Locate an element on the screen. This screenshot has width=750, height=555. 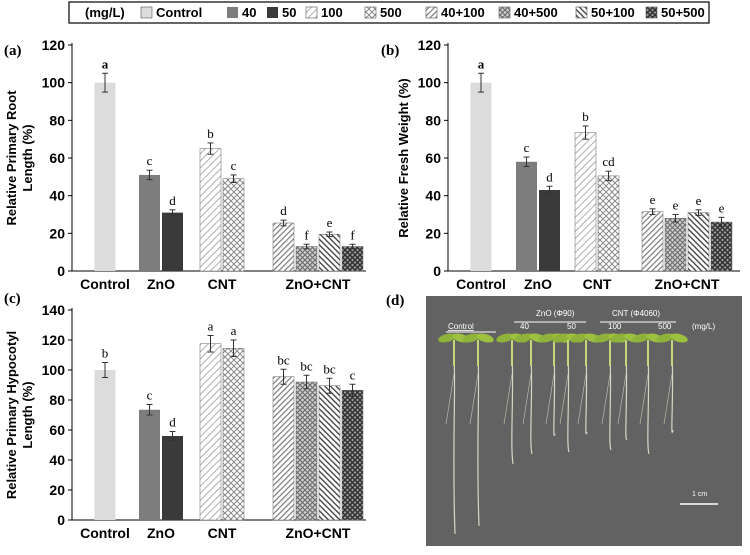
significance-label: f is located at coordinates (306, 234).